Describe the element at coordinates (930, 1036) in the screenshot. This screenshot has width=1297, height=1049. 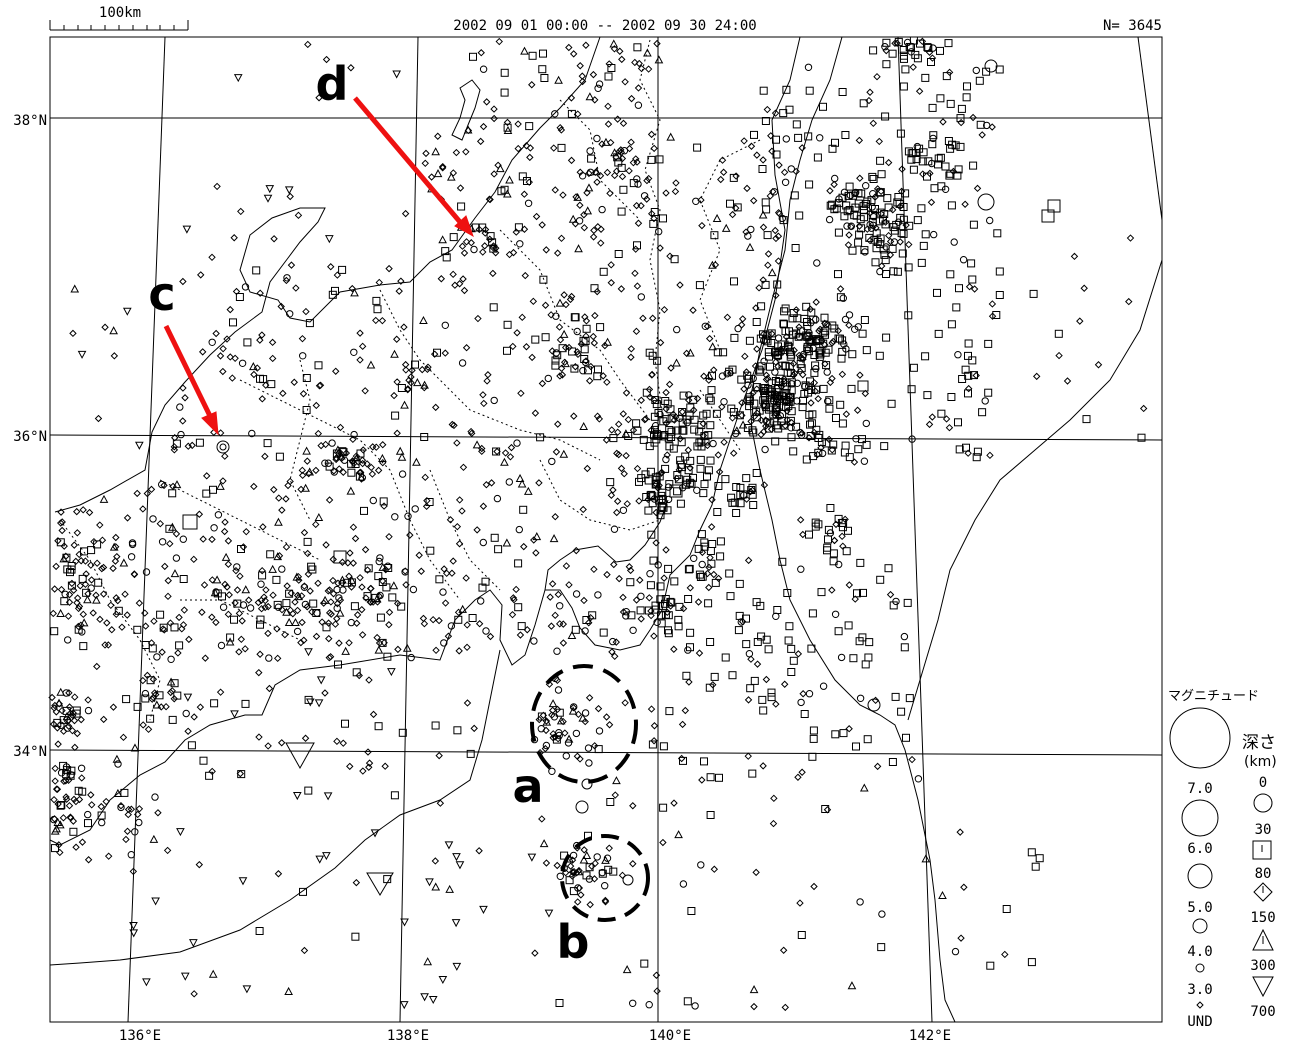
I see `lon-label-142: 142°E` at that location.